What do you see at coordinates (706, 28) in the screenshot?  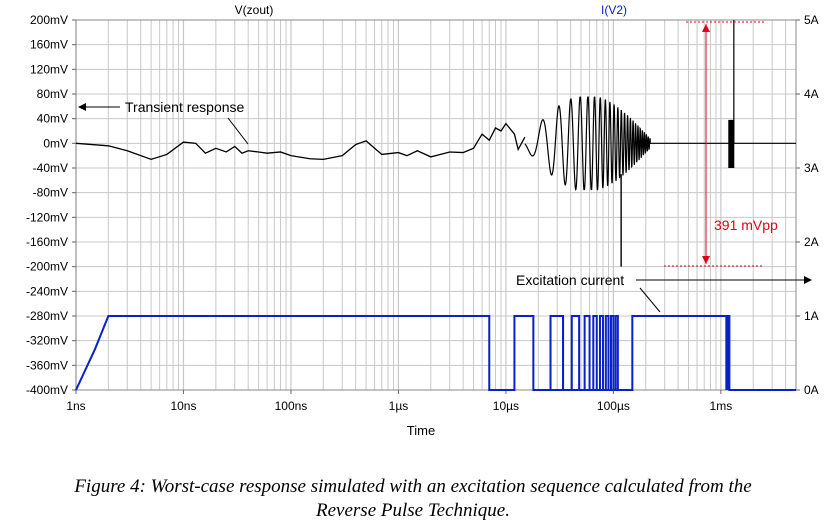 I see `annotation-vpp-arrow-up` at bounding box center [706, 28].